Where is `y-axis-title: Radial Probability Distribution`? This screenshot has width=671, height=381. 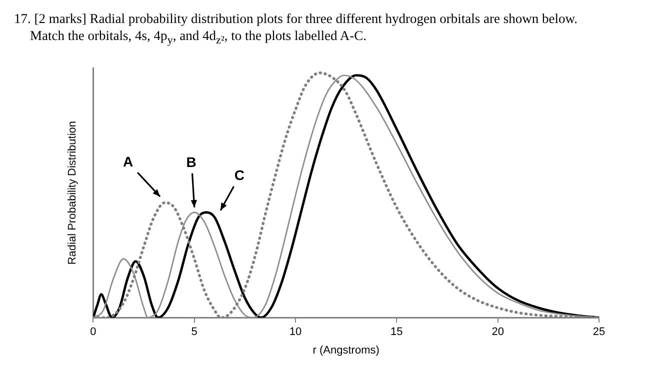 y-axis-title: Radial Probability Distribution is located at coordinates (72, 192).